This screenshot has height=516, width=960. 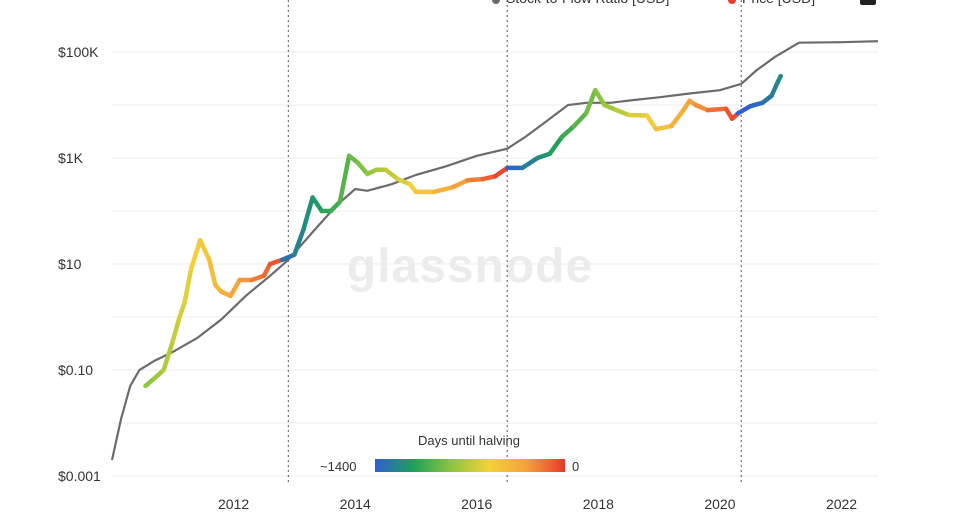 I want to click on x-tick-label: 2014, so click(x=355, y=504).